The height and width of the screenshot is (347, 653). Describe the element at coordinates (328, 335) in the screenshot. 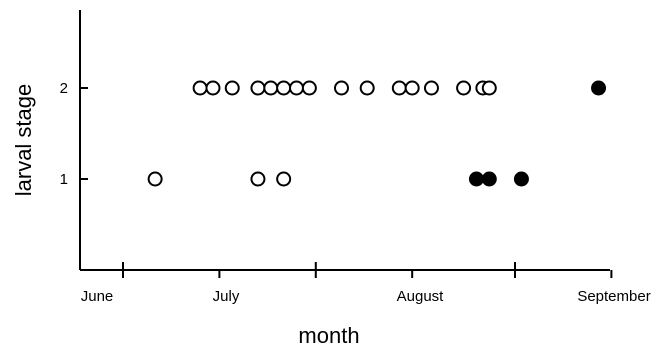

I see `x-axis-title: month` at that location.